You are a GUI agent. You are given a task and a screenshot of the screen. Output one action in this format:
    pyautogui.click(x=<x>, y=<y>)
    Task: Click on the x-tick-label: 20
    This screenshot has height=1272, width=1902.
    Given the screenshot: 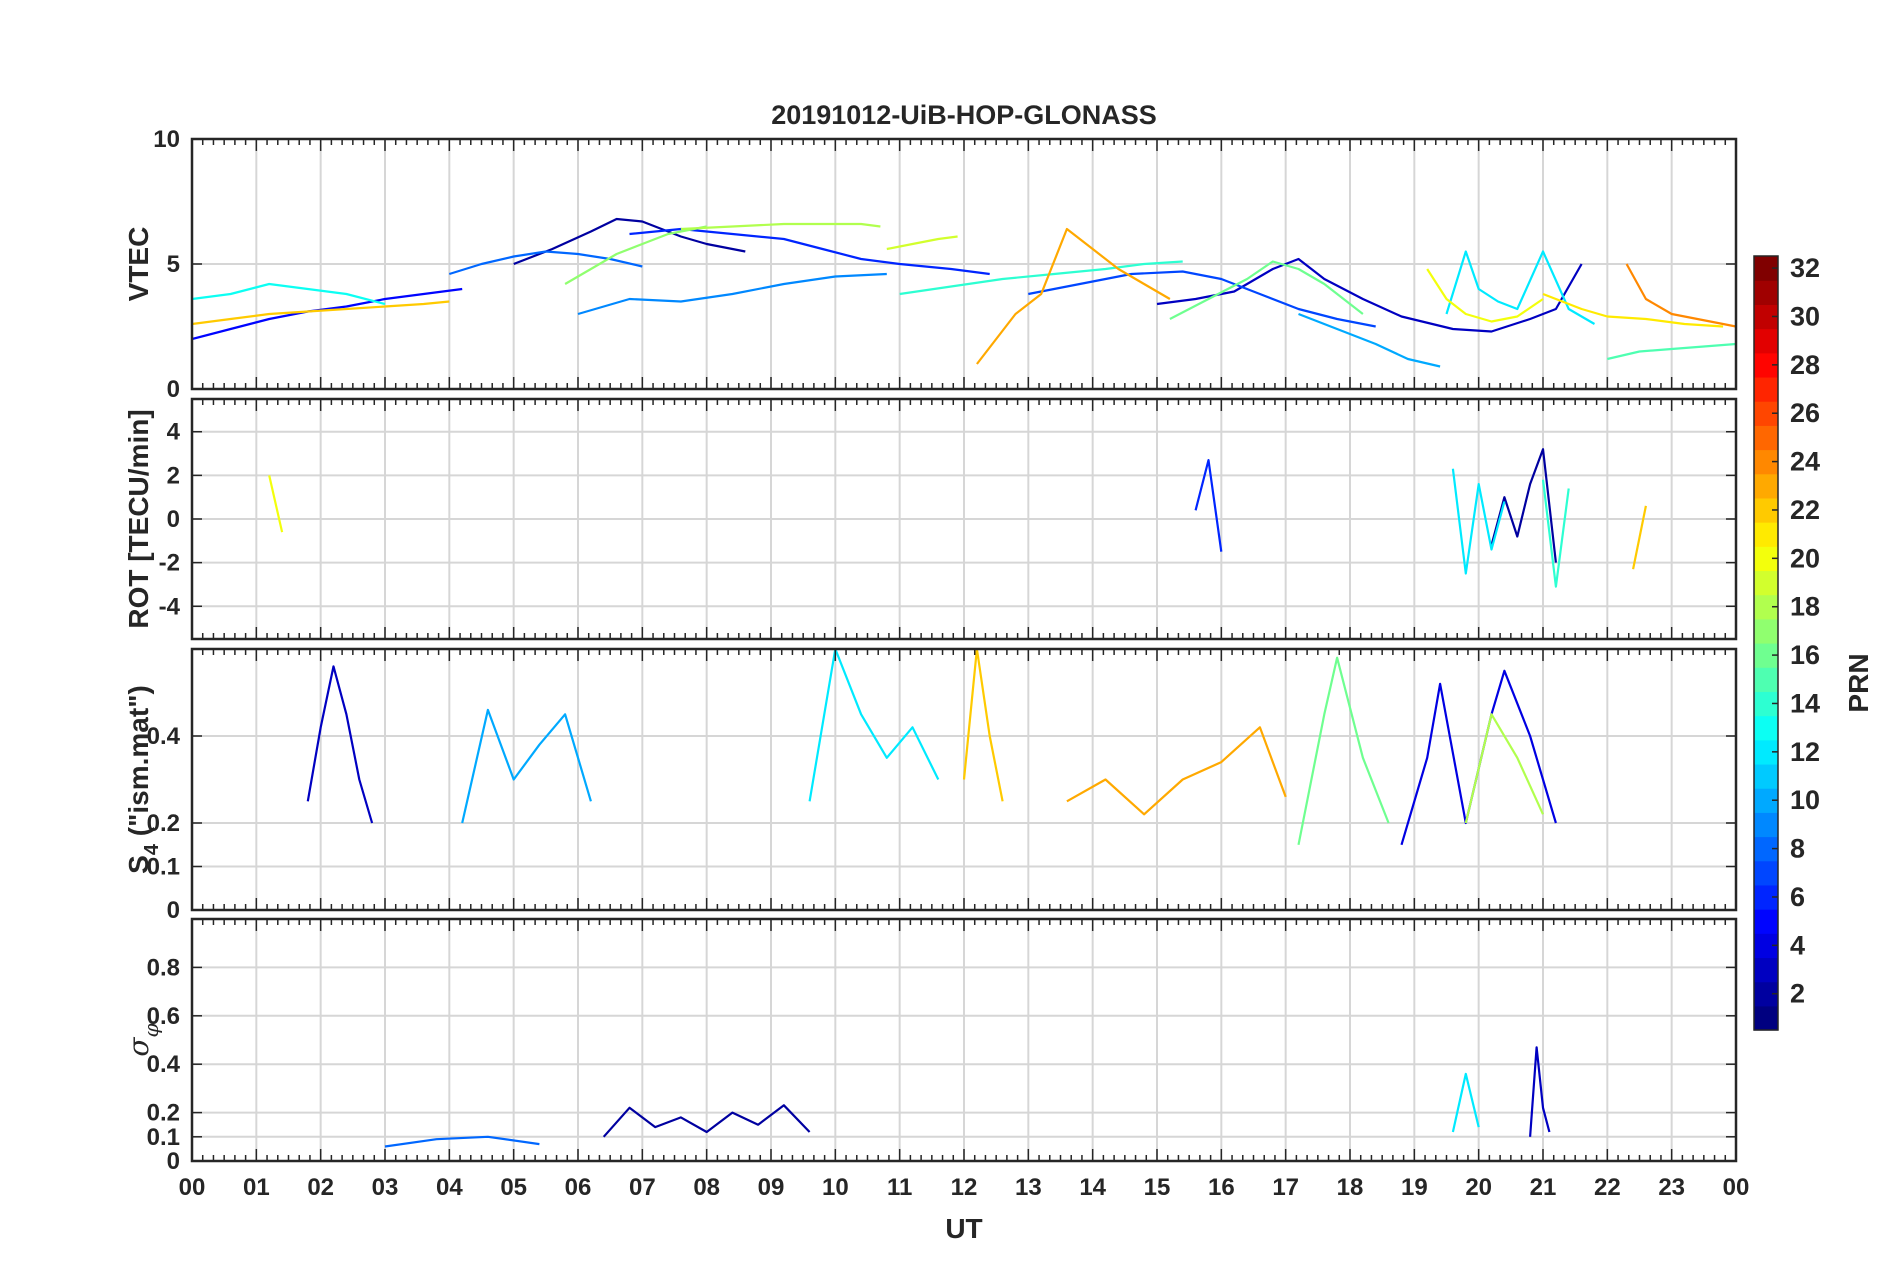 What is the action you would take?
    pyautogui.click(x=1478, y=1187)
    